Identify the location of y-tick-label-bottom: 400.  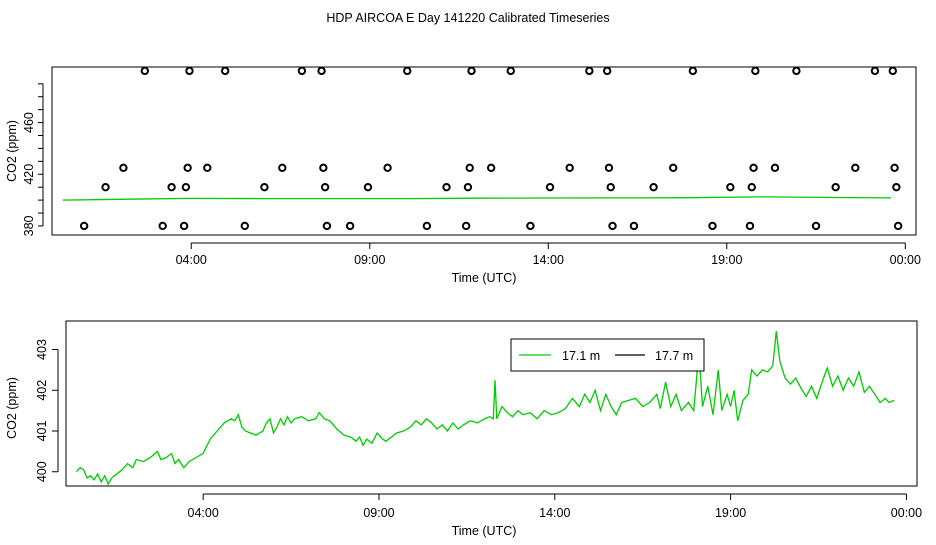
(42, 471).